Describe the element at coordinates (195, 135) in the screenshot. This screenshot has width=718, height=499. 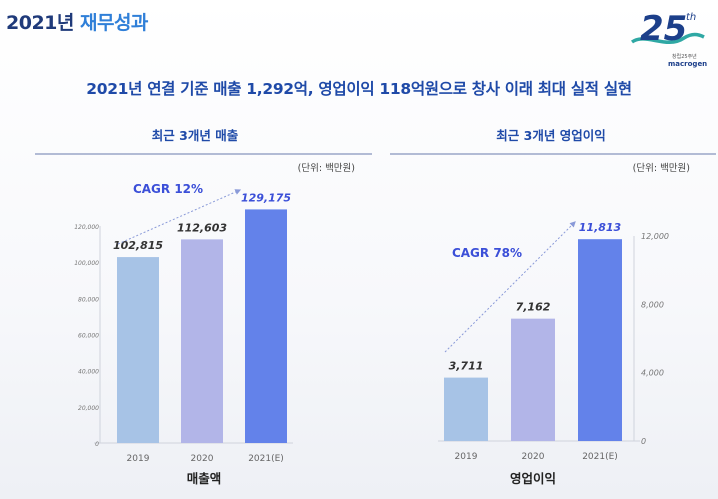
I see `chart-title: 최근 3개년 매출` at that location.